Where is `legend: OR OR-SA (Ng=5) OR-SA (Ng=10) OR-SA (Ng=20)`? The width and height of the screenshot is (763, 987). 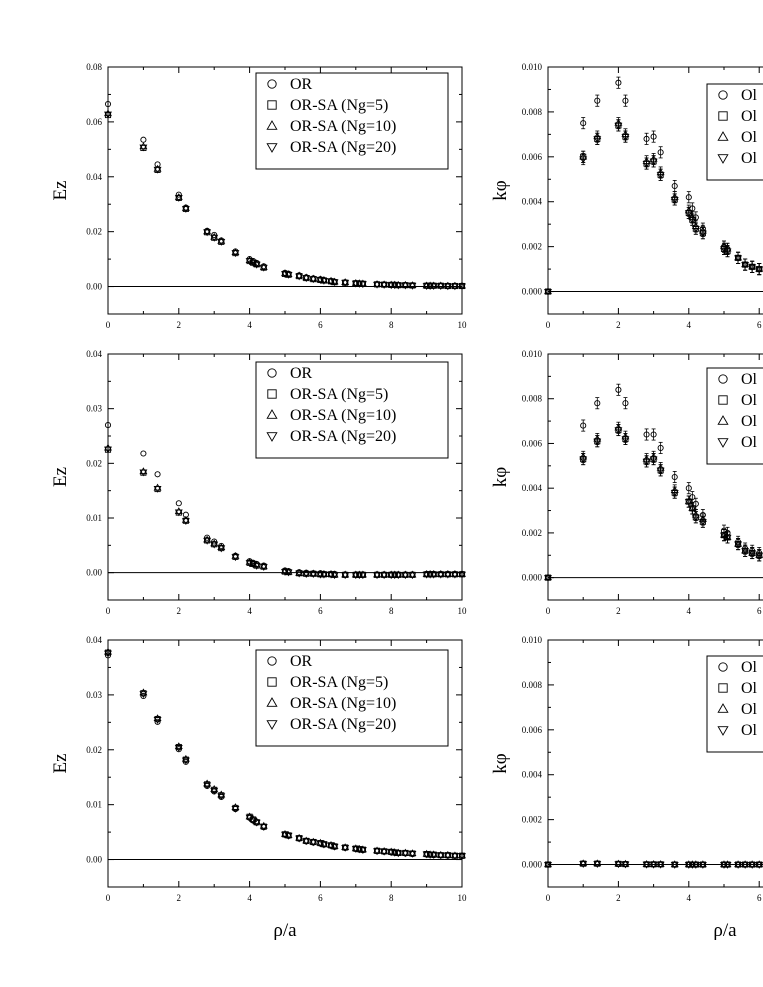 legend: OR OR-SA (Ng=5) OR-SA (Ng=10) OR-SA (Ng=20) is located at coordinates (352, 410).